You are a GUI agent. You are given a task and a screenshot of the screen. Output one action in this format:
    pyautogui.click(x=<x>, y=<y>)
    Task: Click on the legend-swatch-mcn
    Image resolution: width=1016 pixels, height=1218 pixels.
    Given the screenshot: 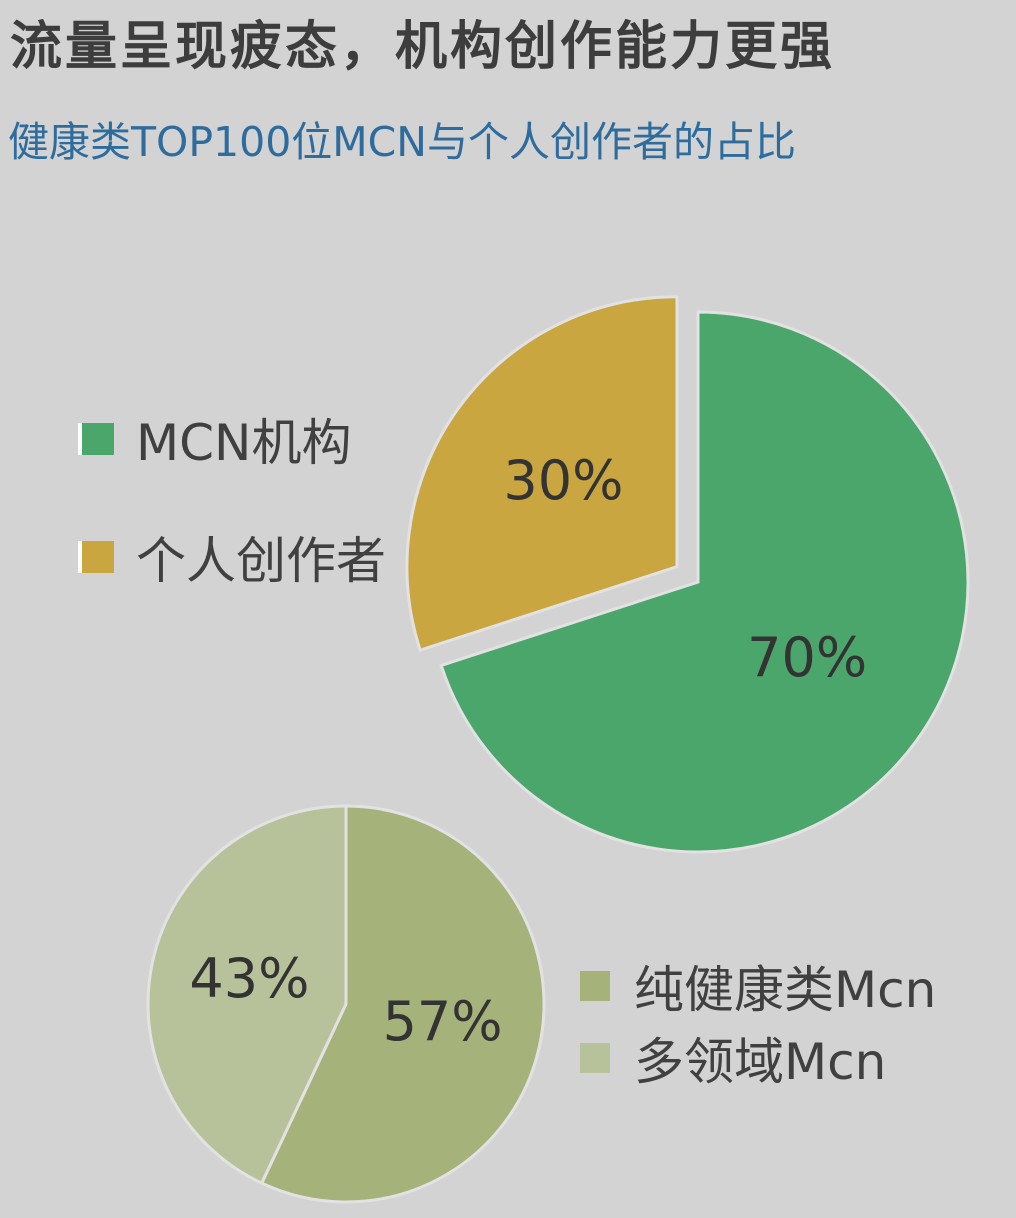 What is the action you would take?
    pyautogui.click(x=96, y=439)
    